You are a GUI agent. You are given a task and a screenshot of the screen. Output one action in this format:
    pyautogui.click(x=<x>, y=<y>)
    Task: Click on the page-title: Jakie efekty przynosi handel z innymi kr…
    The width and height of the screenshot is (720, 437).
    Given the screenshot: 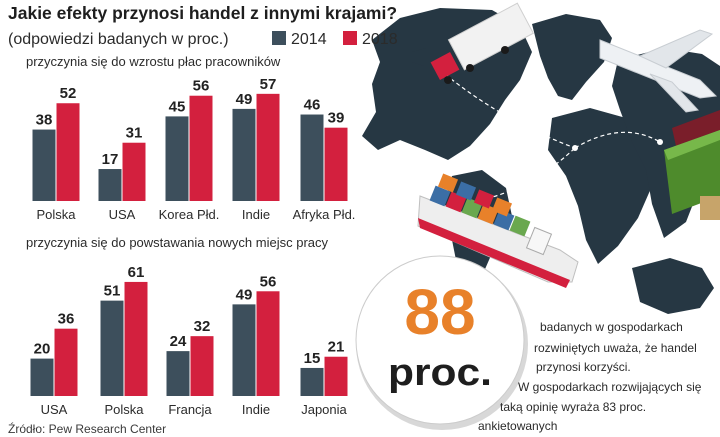 What is the action you would take?
    pyautogui.click(x=202, y=13)
    